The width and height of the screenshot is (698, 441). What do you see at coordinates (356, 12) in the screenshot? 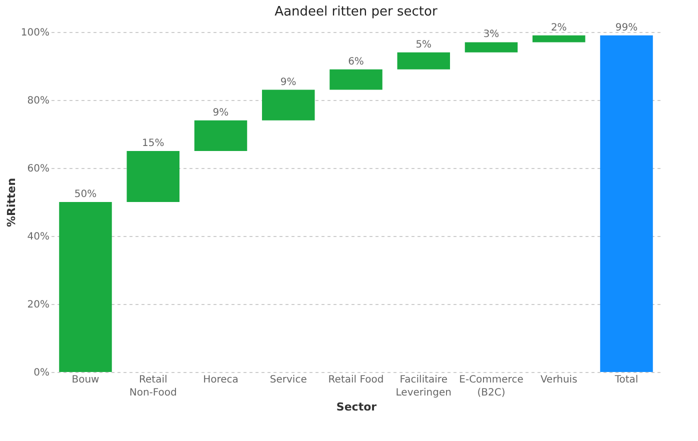
I see `chart-title: Aandeel ritten per sector` at bounding box center [356, 12].